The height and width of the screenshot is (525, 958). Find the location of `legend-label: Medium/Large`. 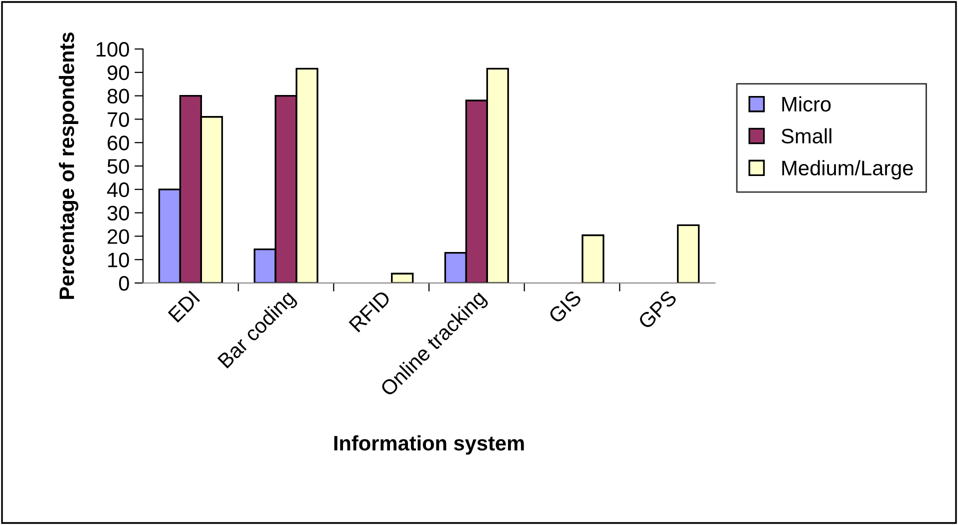

legend-label: Medium/Large is located at coordinates (847, 170).